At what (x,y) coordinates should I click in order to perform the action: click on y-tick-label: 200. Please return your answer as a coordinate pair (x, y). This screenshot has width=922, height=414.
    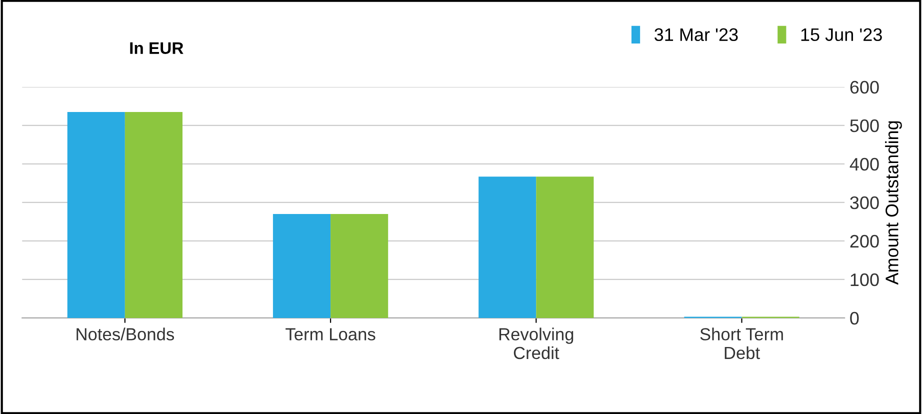
    Looking at the image, I should click on (864, 241).